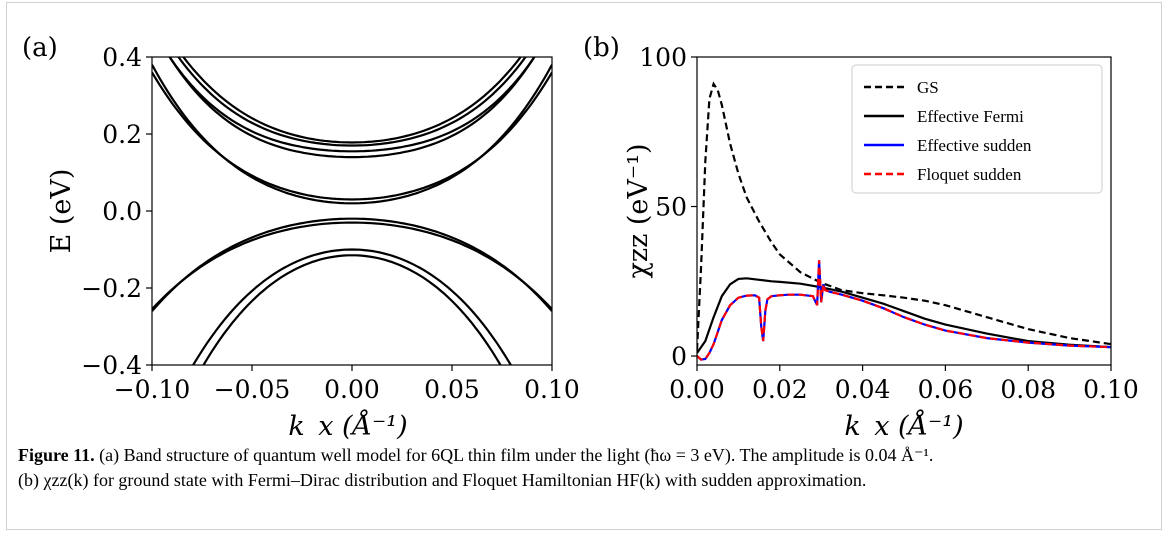 The width and height of the screenshot is (1170, 533). Describe the element at coordinates (679, 356) in the screenshot. I see `y-tick-label: 0` at that location.